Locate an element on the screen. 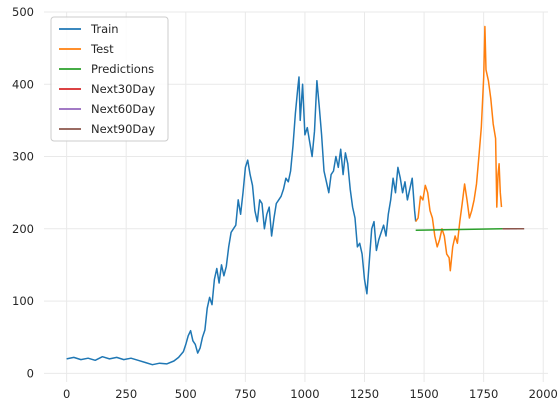 The height and width of the screenshot is (413, 559). x-tick-label: 1500 is located at coordinates (423, 394).